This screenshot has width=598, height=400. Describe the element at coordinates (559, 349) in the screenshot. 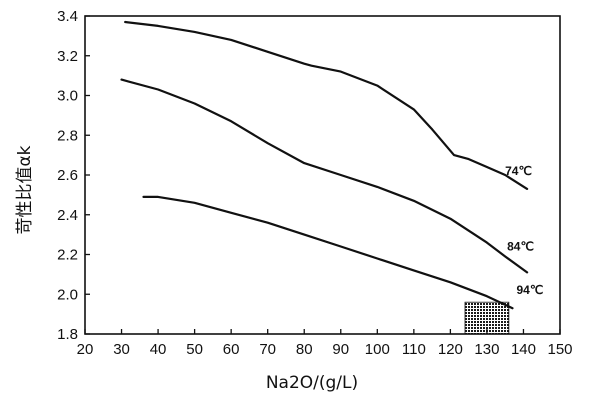

I see `x-tick-label: 150` at that location.